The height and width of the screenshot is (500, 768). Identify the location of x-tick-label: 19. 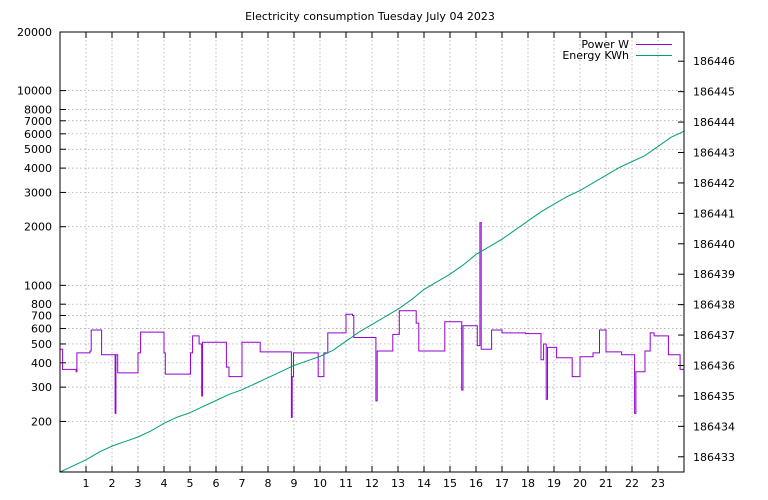
(554, 483).